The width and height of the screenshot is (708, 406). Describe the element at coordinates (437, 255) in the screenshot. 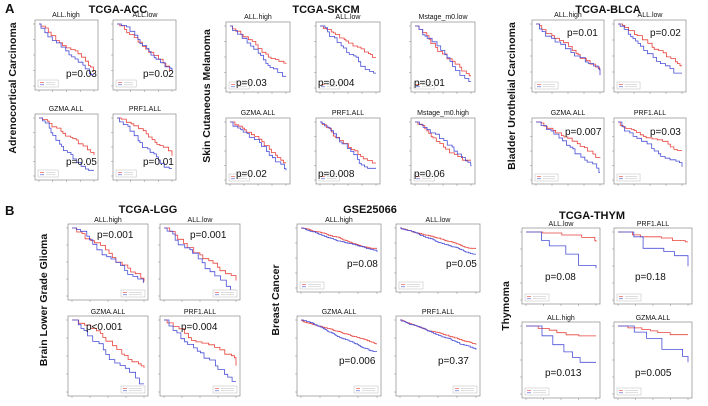

I see `km-plot: ALL.low p=0.05` at that location.